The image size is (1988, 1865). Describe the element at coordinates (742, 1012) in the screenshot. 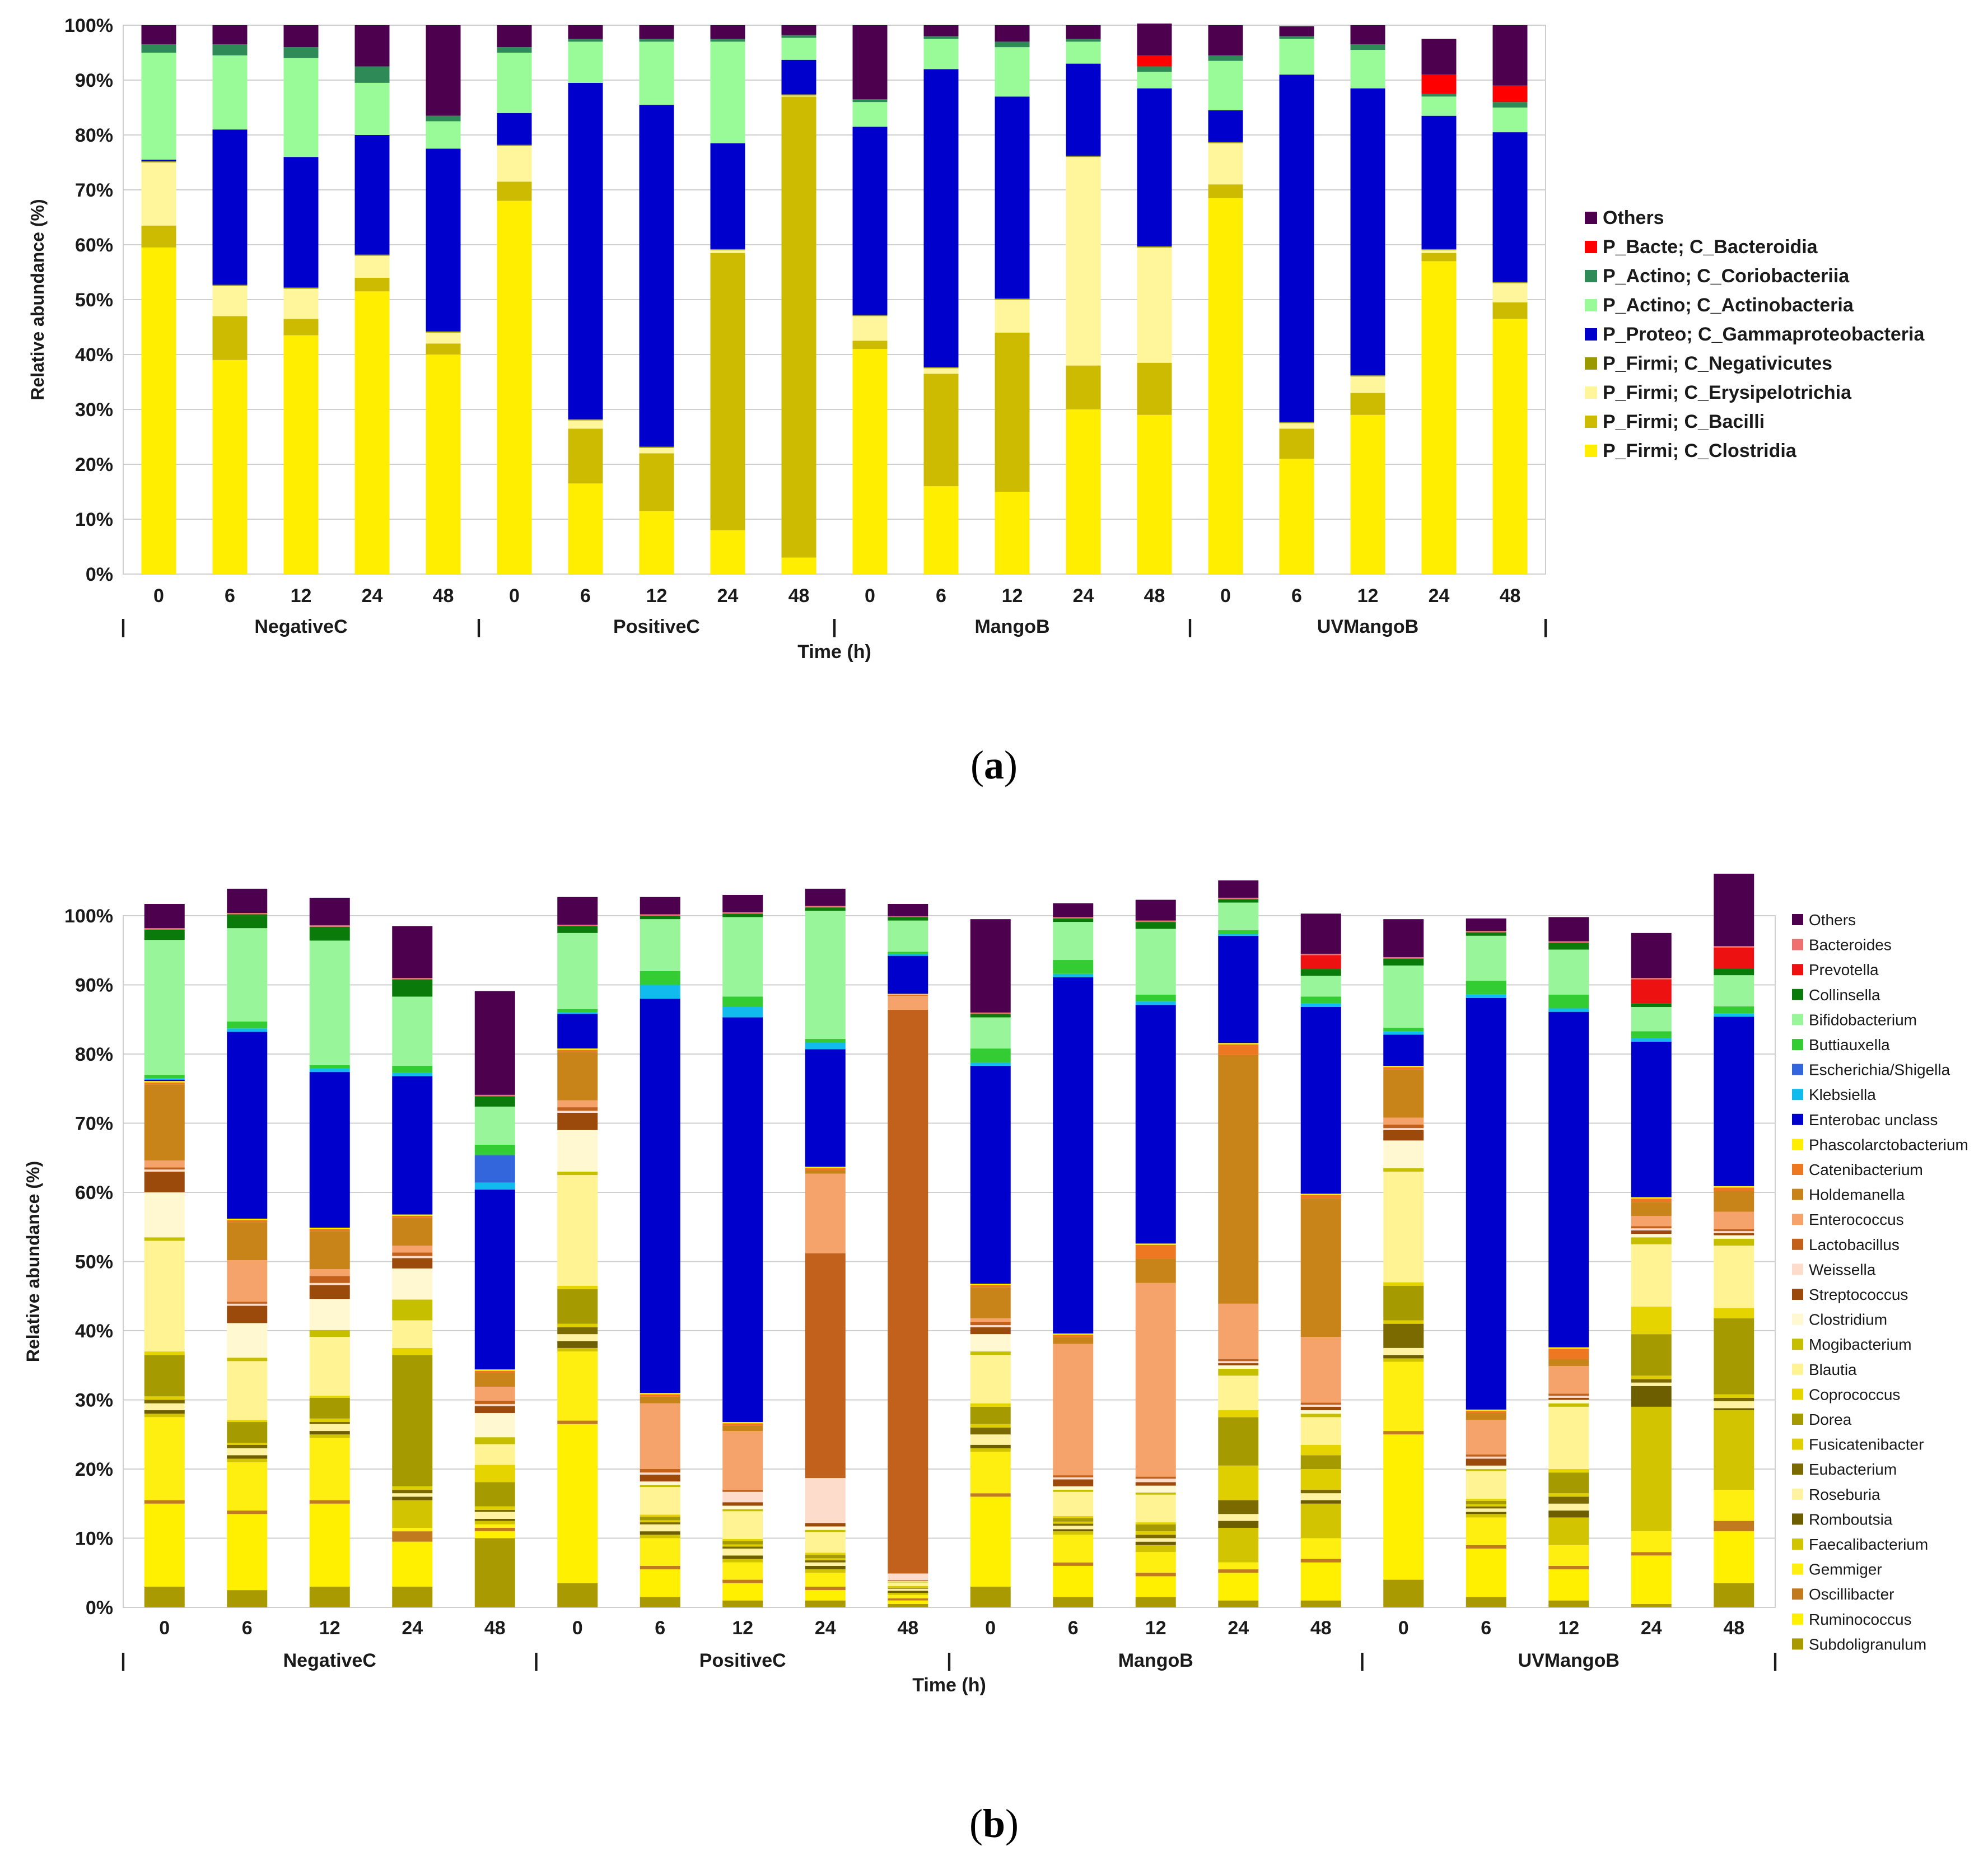

I see `bar-segment-klebsiella` at that location.